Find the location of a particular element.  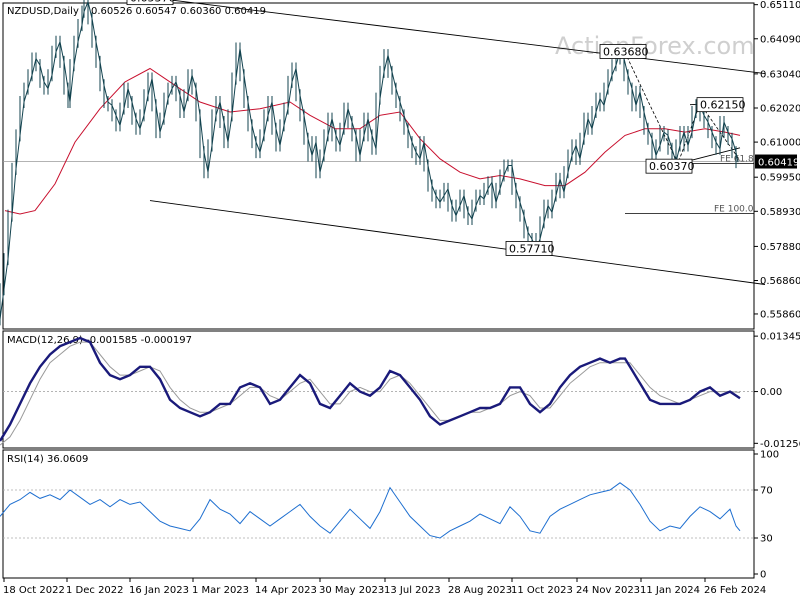

price-tick-label: 0.57880 is located at coordinates (780, 247).